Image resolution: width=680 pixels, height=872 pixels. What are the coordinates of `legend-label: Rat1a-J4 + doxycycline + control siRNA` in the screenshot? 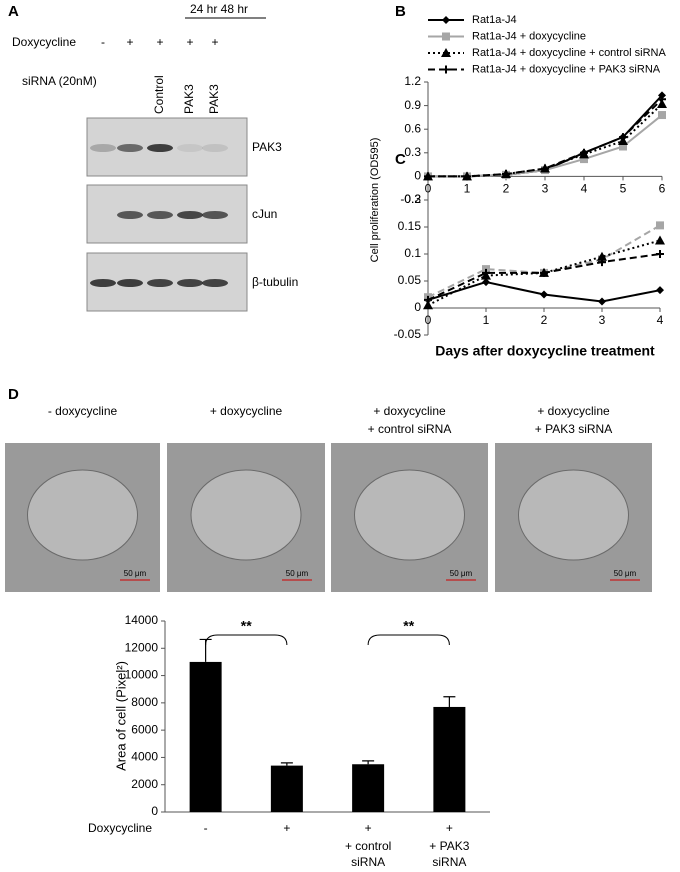 It's located at (569, 53).